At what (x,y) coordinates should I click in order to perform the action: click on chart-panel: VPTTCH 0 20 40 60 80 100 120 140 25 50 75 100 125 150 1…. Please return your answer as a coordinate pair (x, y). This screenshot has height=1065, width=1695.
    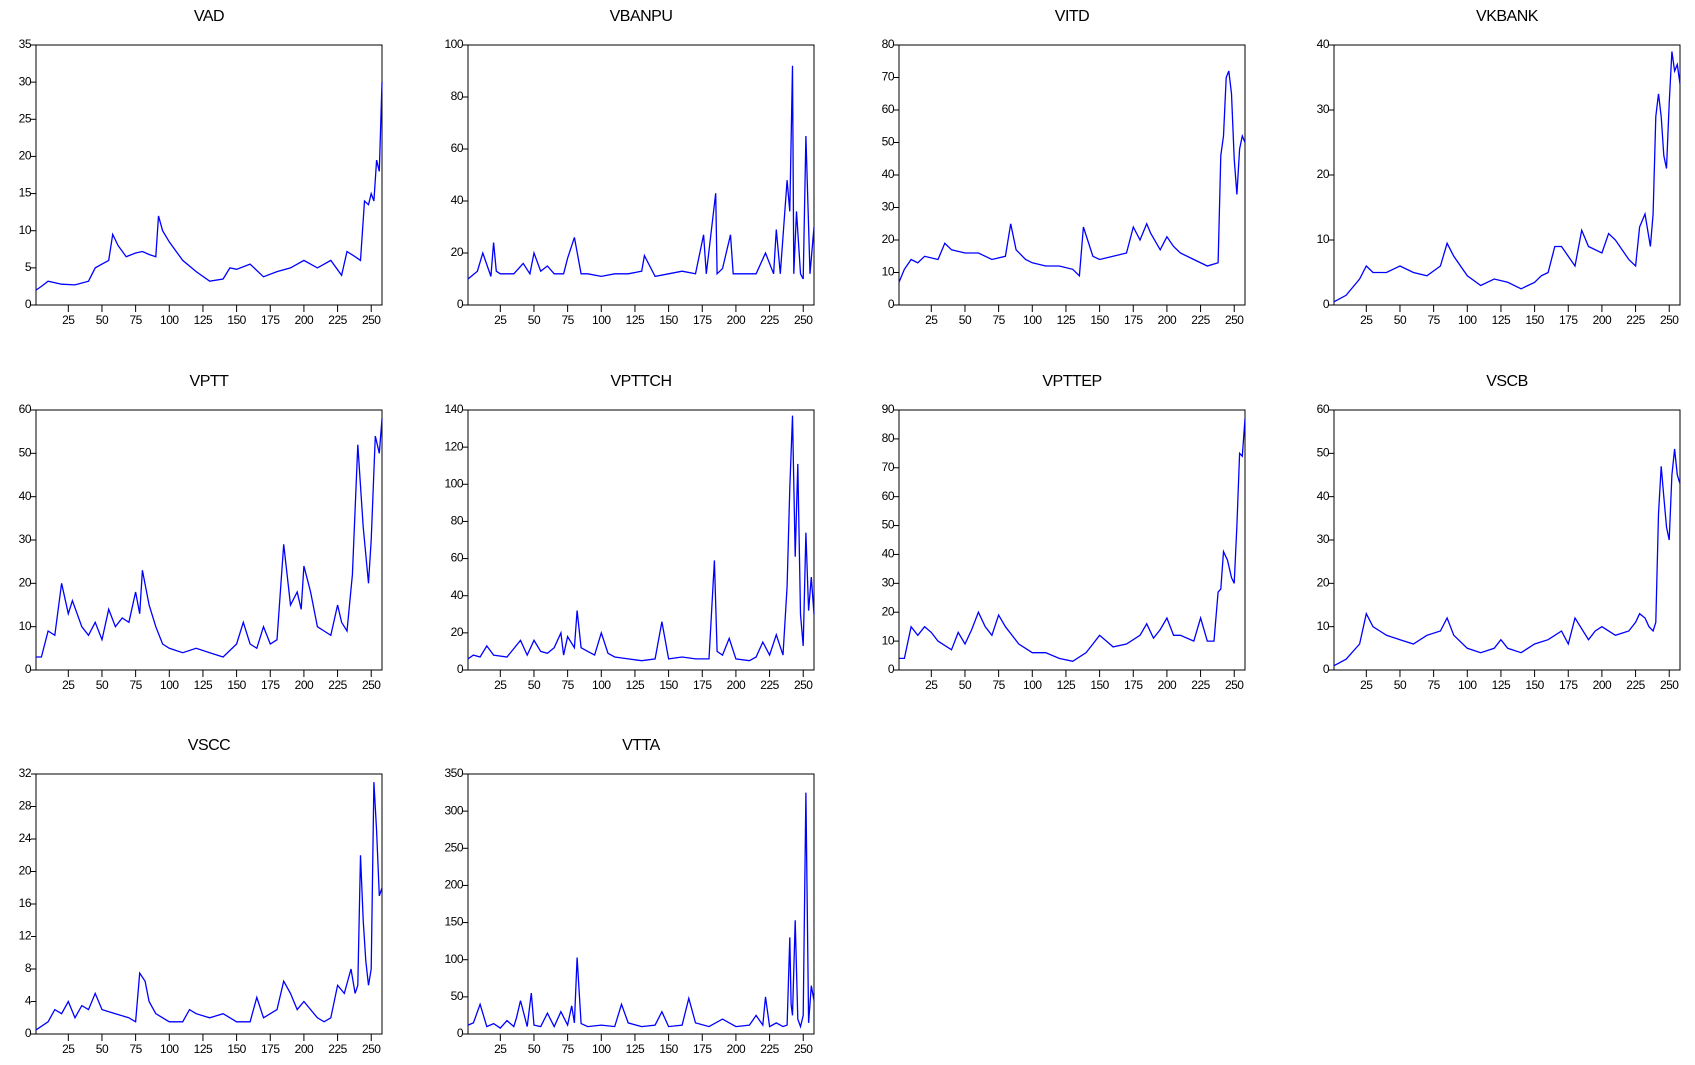
    Looking at the image, I should click on (629, 532).